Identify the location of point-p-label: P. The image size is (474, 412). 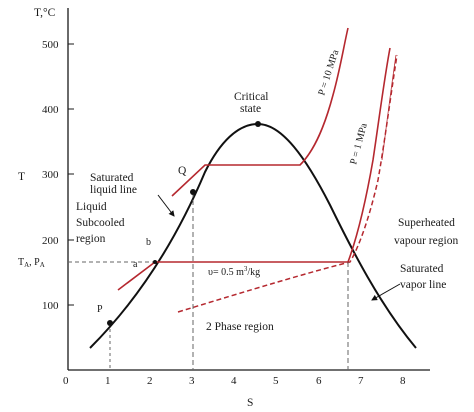
(100, 309).